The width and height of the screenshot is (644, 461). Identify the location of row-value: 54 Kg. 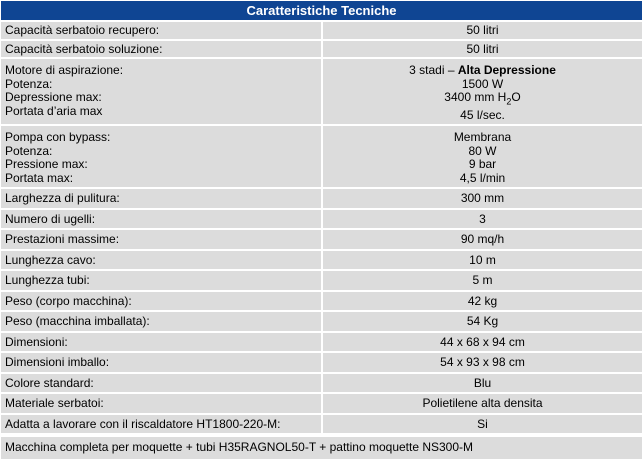
(482, 321).